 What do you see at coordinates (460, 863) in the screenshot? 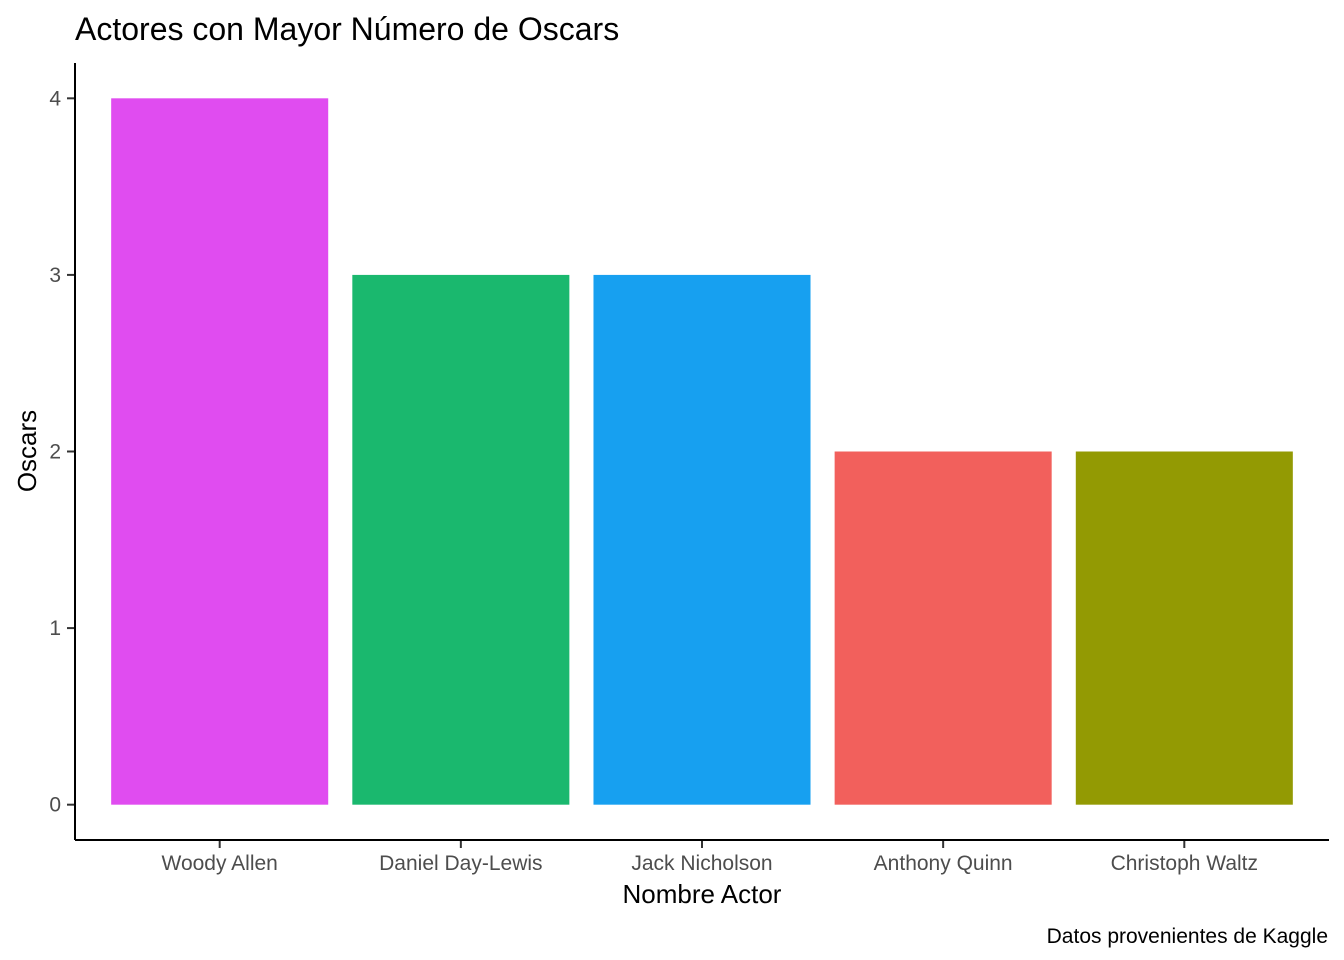
I see `x-tick-label-1: Daniel Day-Lewis` at bounding box center [460, 863].